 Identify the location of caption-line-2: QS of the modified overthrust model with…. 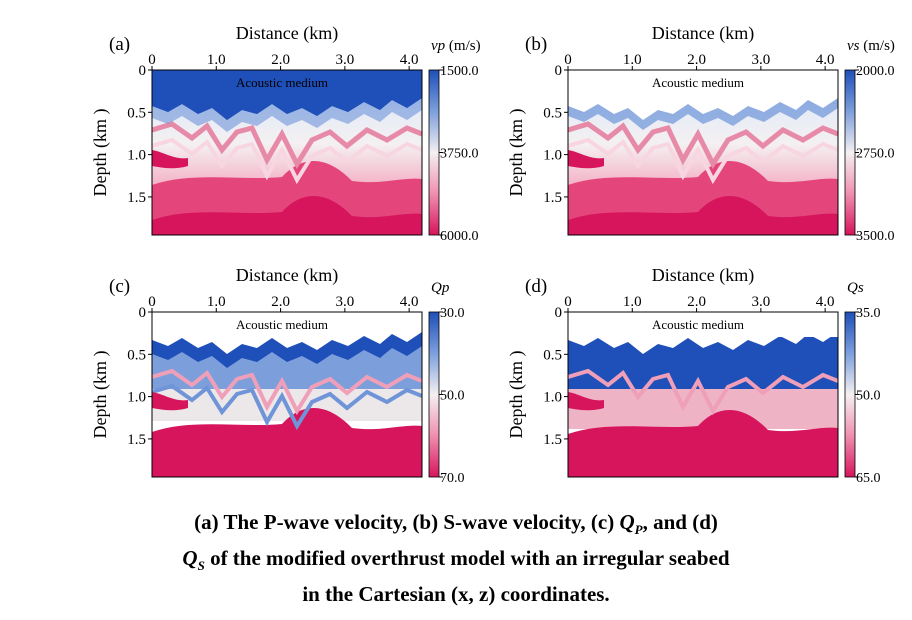
(456, 562).